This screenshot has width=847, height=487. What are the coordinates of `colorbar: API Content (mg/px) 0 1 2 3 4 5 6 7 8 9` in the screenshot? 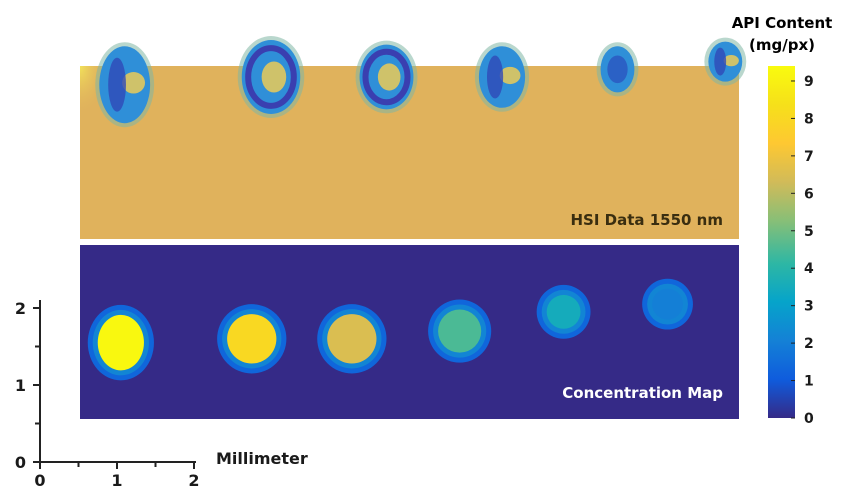 It's located at (782, 220).